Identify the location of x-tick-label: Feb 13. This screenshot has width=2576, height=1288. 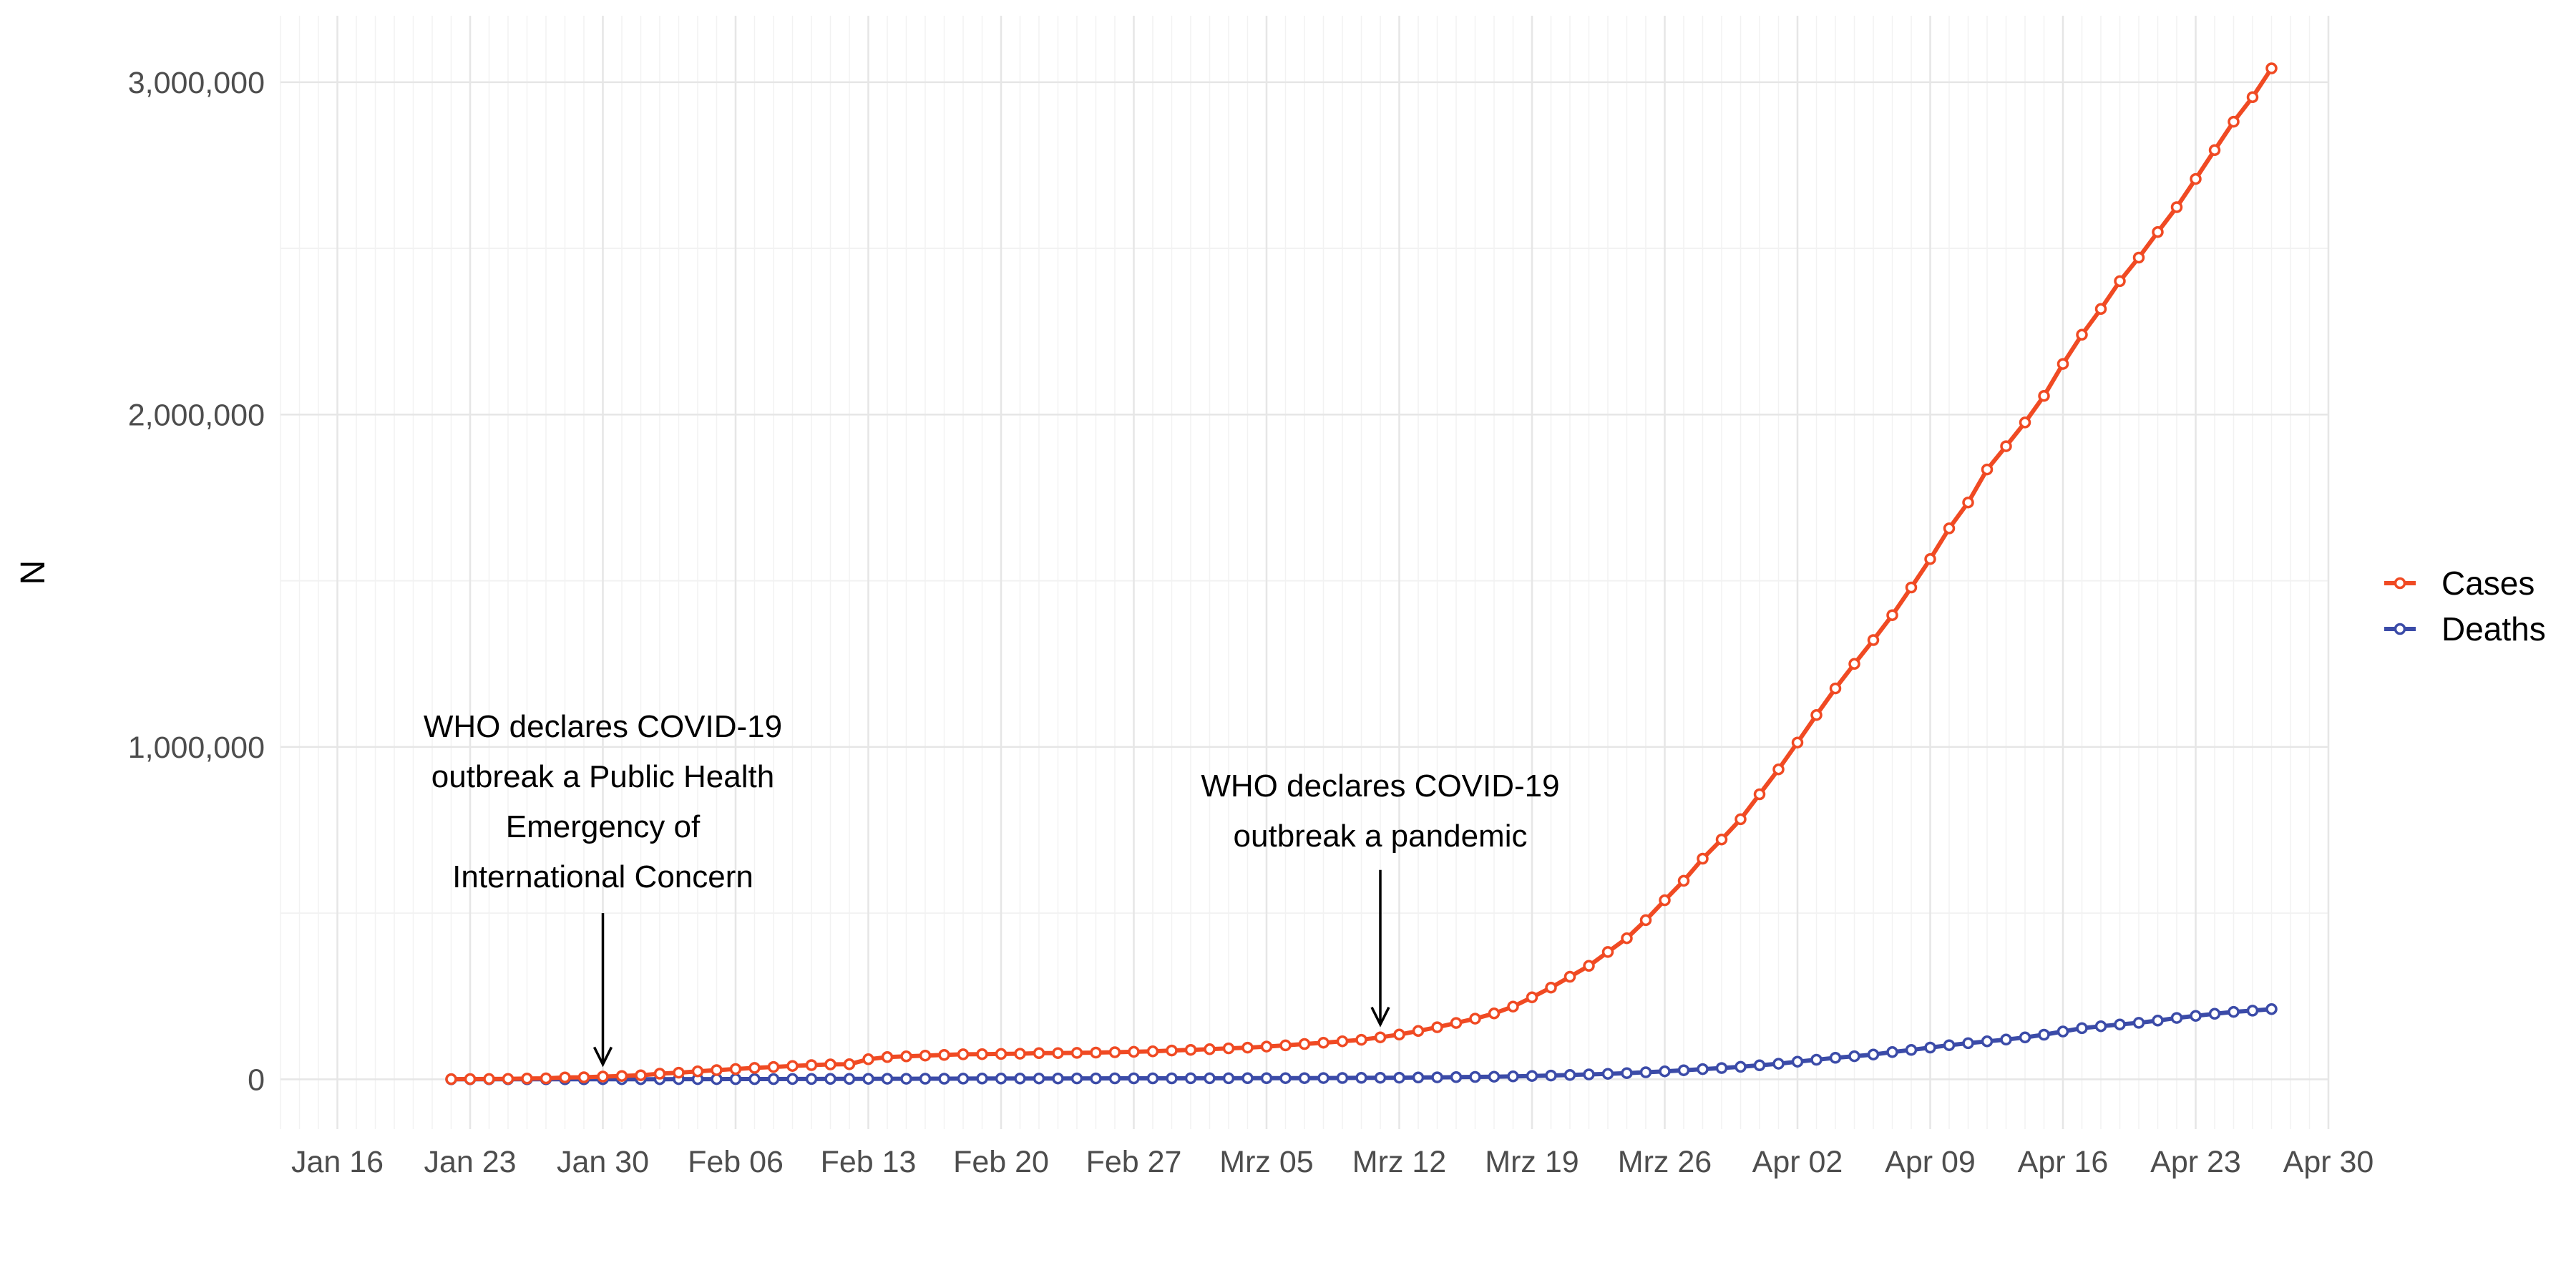
(869, 1162).